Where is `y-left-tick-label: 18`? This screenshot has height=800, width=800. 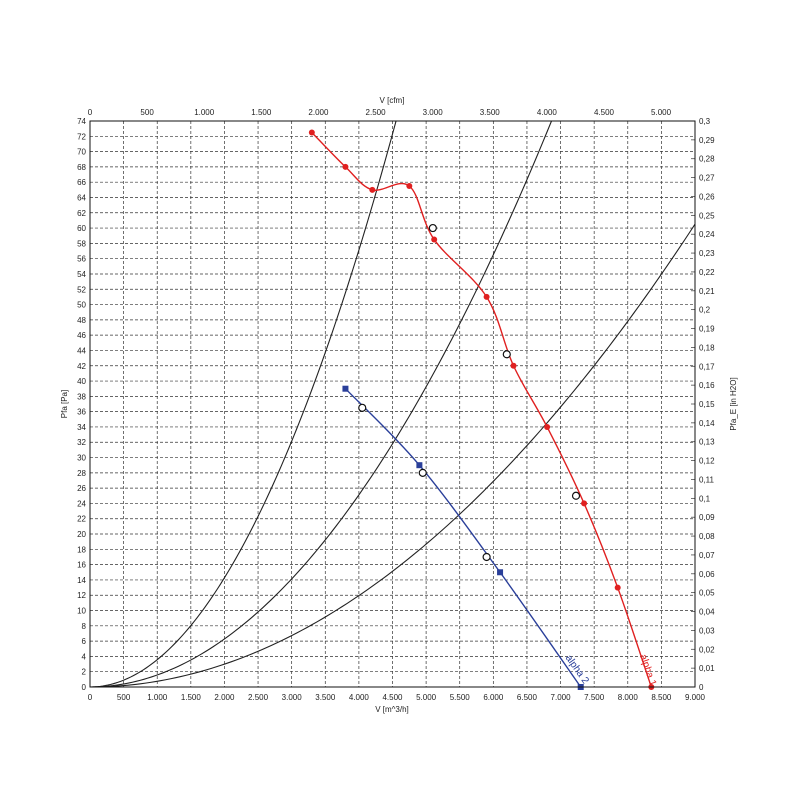 y-left-tick-label: 18 is located at coordinates (81, 549).